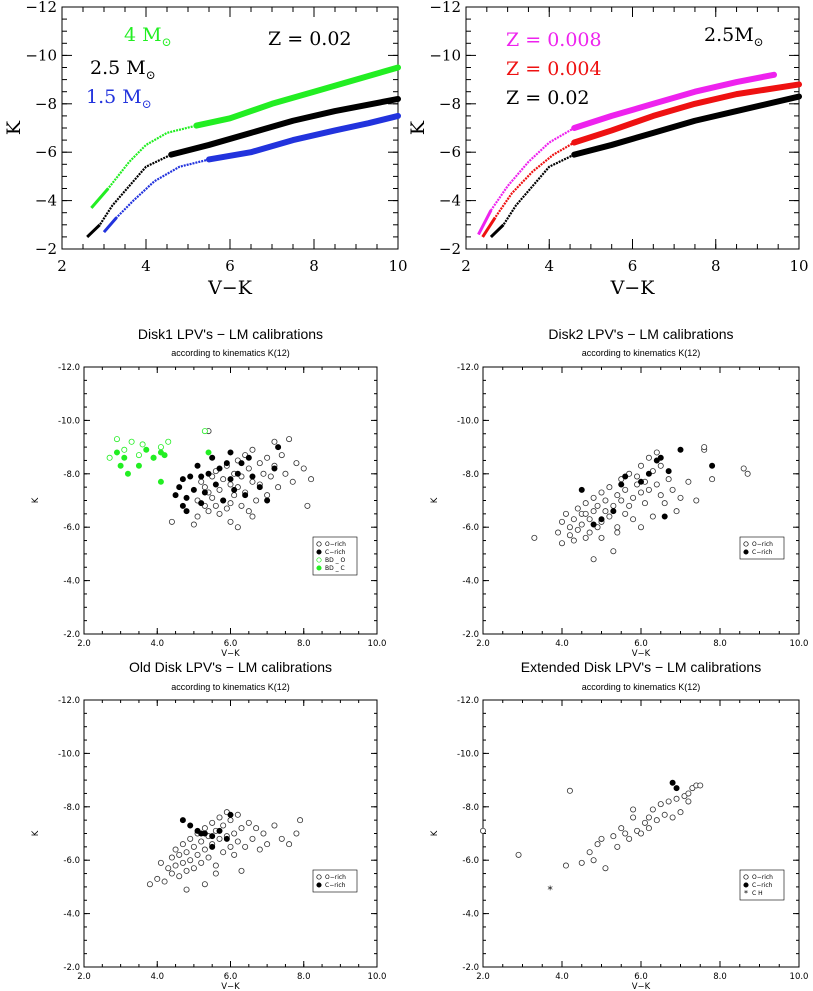 The height and width of the screenshot is (991, 813). Describe the element at coordinates (554, 40) in the screenshot. I see `mass-metallicity-annotation: Z = 0.008` at that location.